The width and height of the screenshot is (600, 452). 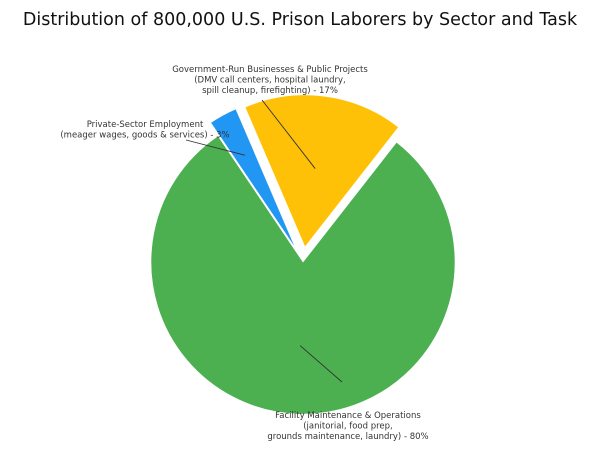 I want to click on slice-label-line: (meager wages, goods & services) - 3%, so click(x=144, y=136).